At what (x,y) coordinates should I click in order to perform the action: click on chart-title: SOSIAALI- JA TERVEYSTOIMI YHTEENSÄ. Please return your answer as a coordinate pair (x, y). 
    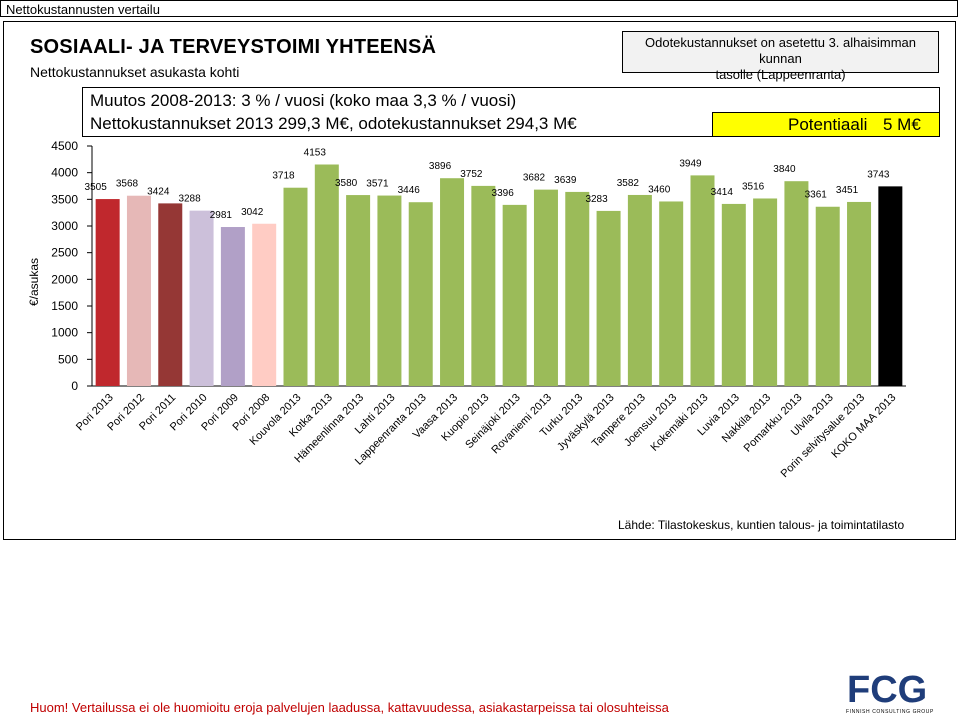
    Looking at the image, I should click on (233, 47).